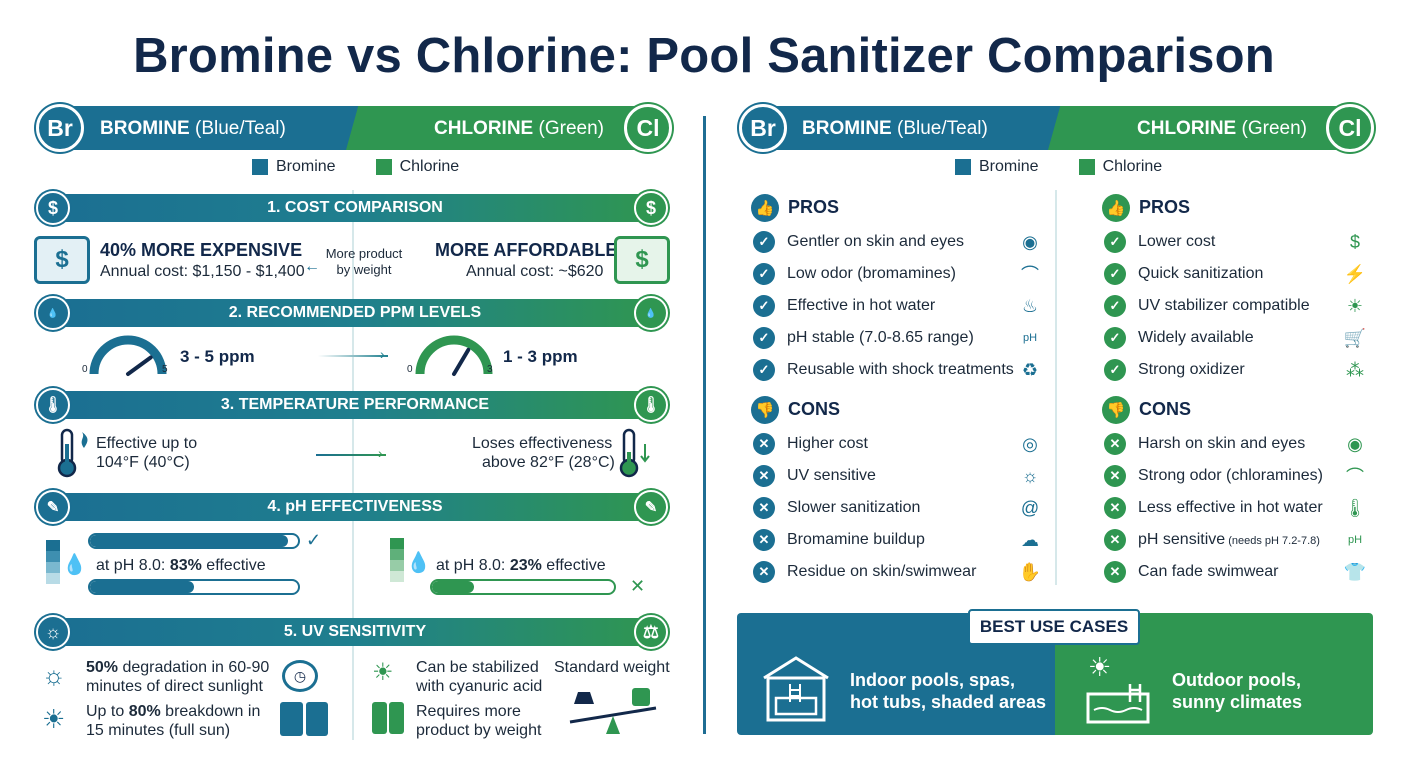  Describe the element at coordinates (355, 208) in the screenshot. I see `cost-section-bar: 1. COST COMPARISON` at that location.